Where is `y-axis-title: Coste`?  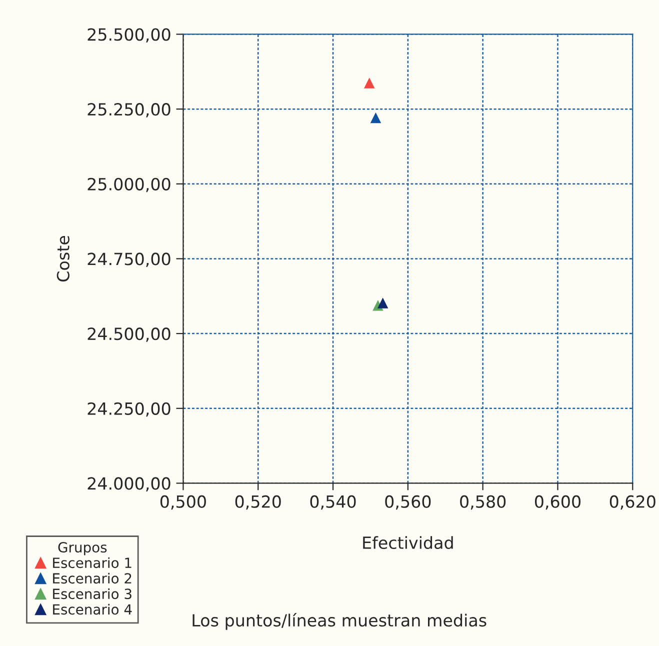 y-axis-title: Coste is located at coordinates (63, 259).